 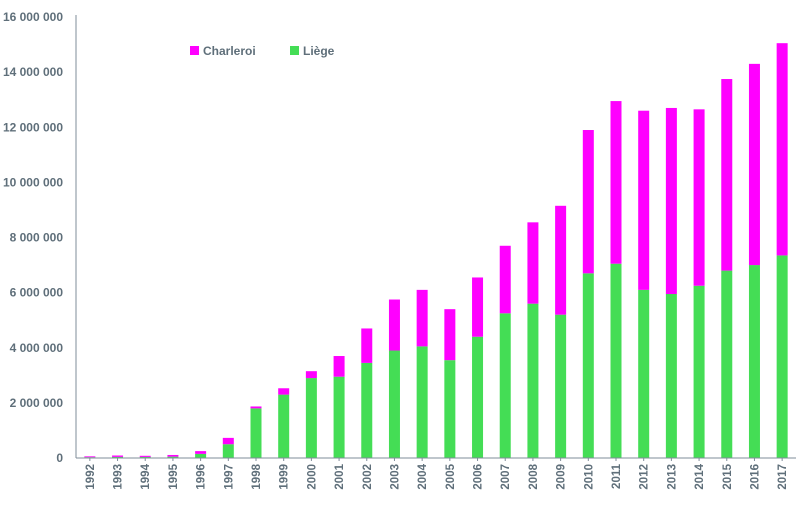 What do you see at coordinates (91, 477) in the screenshot?
I see `x-tick-label: 1992` at bounding box center [91, 477].